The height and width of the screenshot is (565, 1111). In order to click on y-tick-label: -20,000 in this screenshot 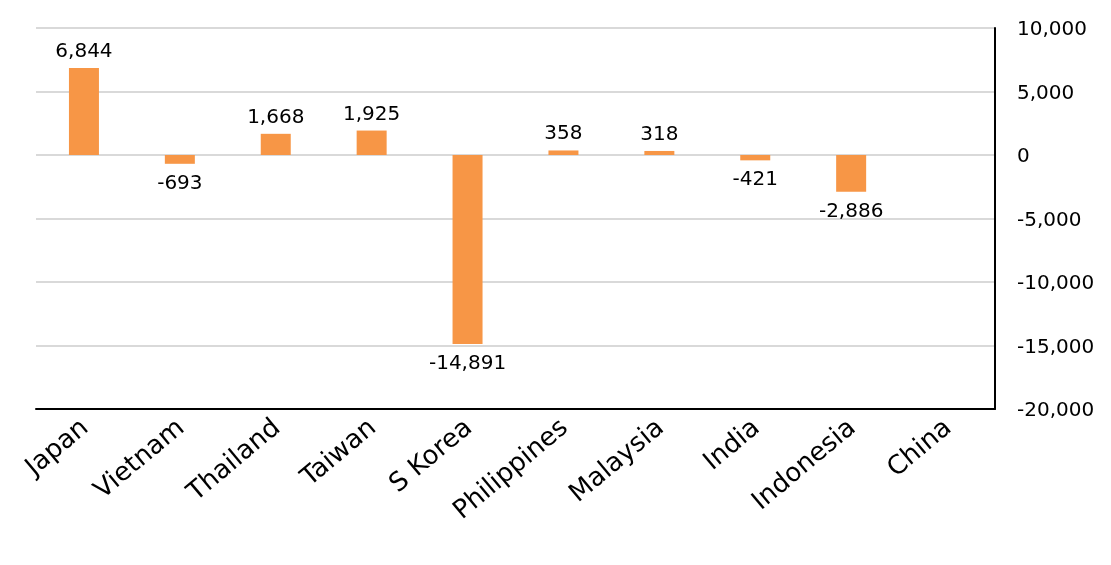, I will do `click(1056, 409)`.